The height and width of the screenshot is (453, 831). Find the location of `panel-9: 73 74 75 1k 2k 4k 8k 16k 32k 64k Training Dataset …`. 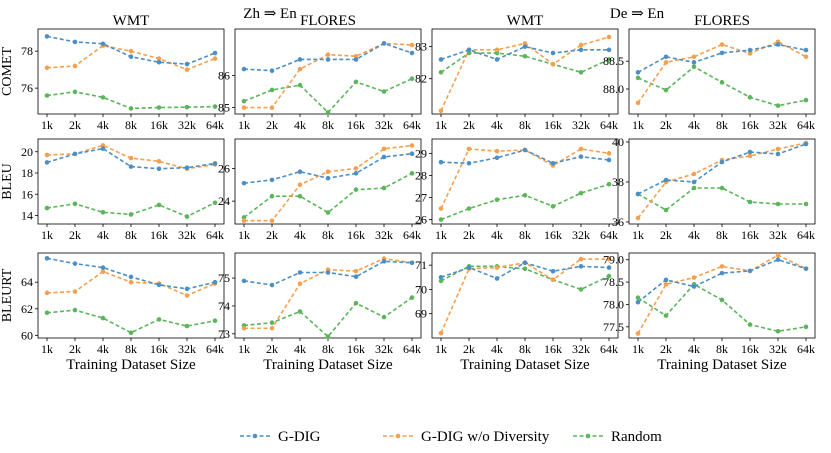

panel-9: 73 74 75 1k 2k 4k 8k 16k 32k 64k Training Dataset … is located at coordinates (320, 312).